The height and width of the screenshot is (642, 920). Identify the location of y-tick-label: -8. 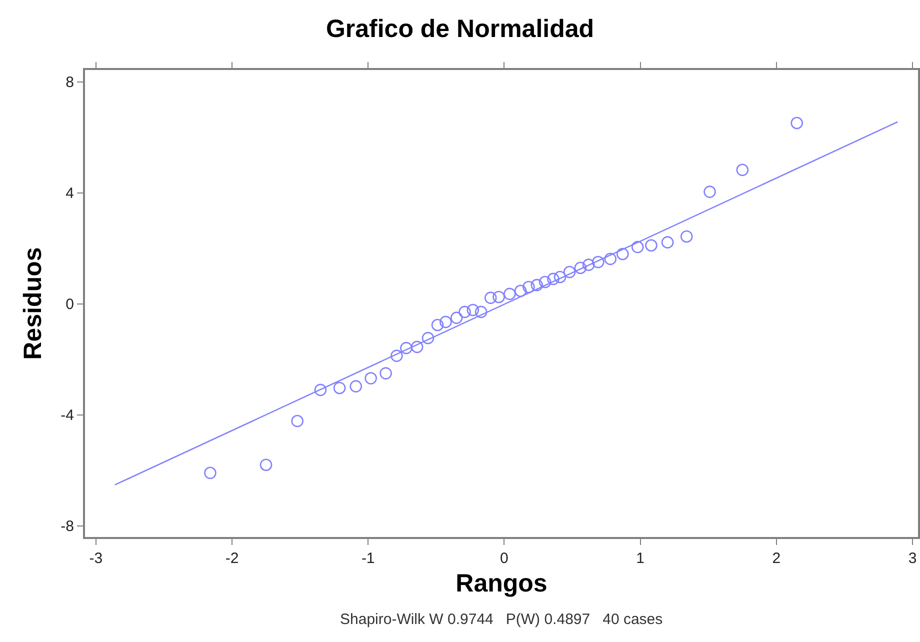
(67, 527).